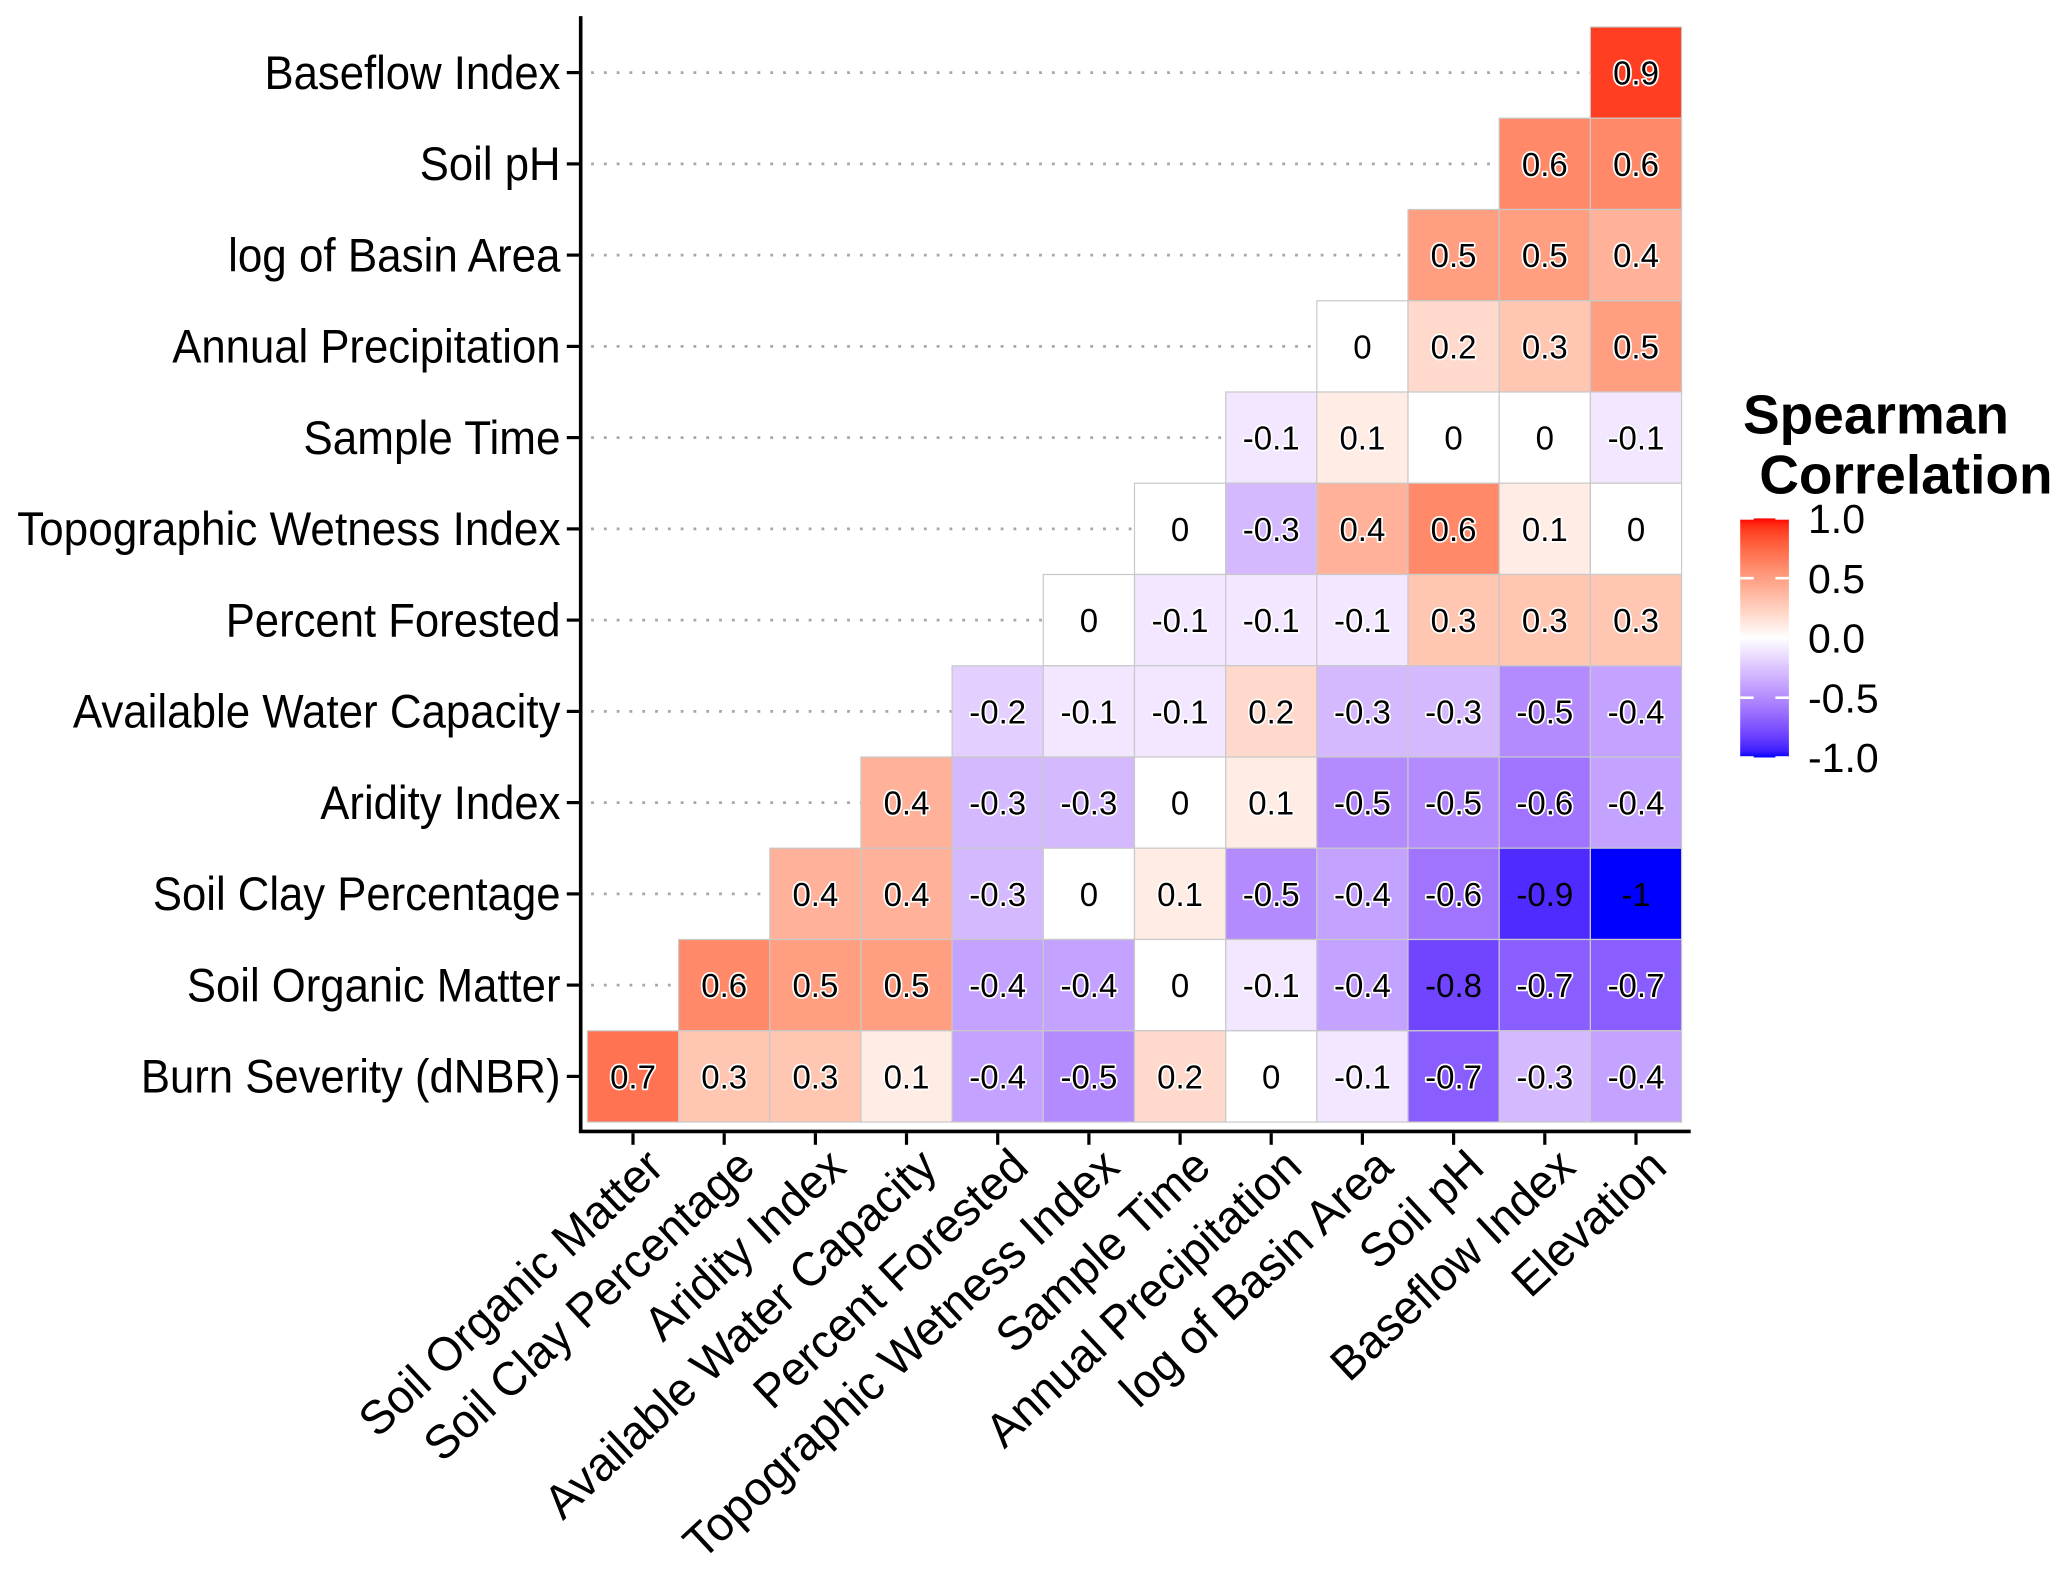 This screenshot has width=2067, height=1570. I want to click on svg-text: Available Water Capacity, so click(317, 712).